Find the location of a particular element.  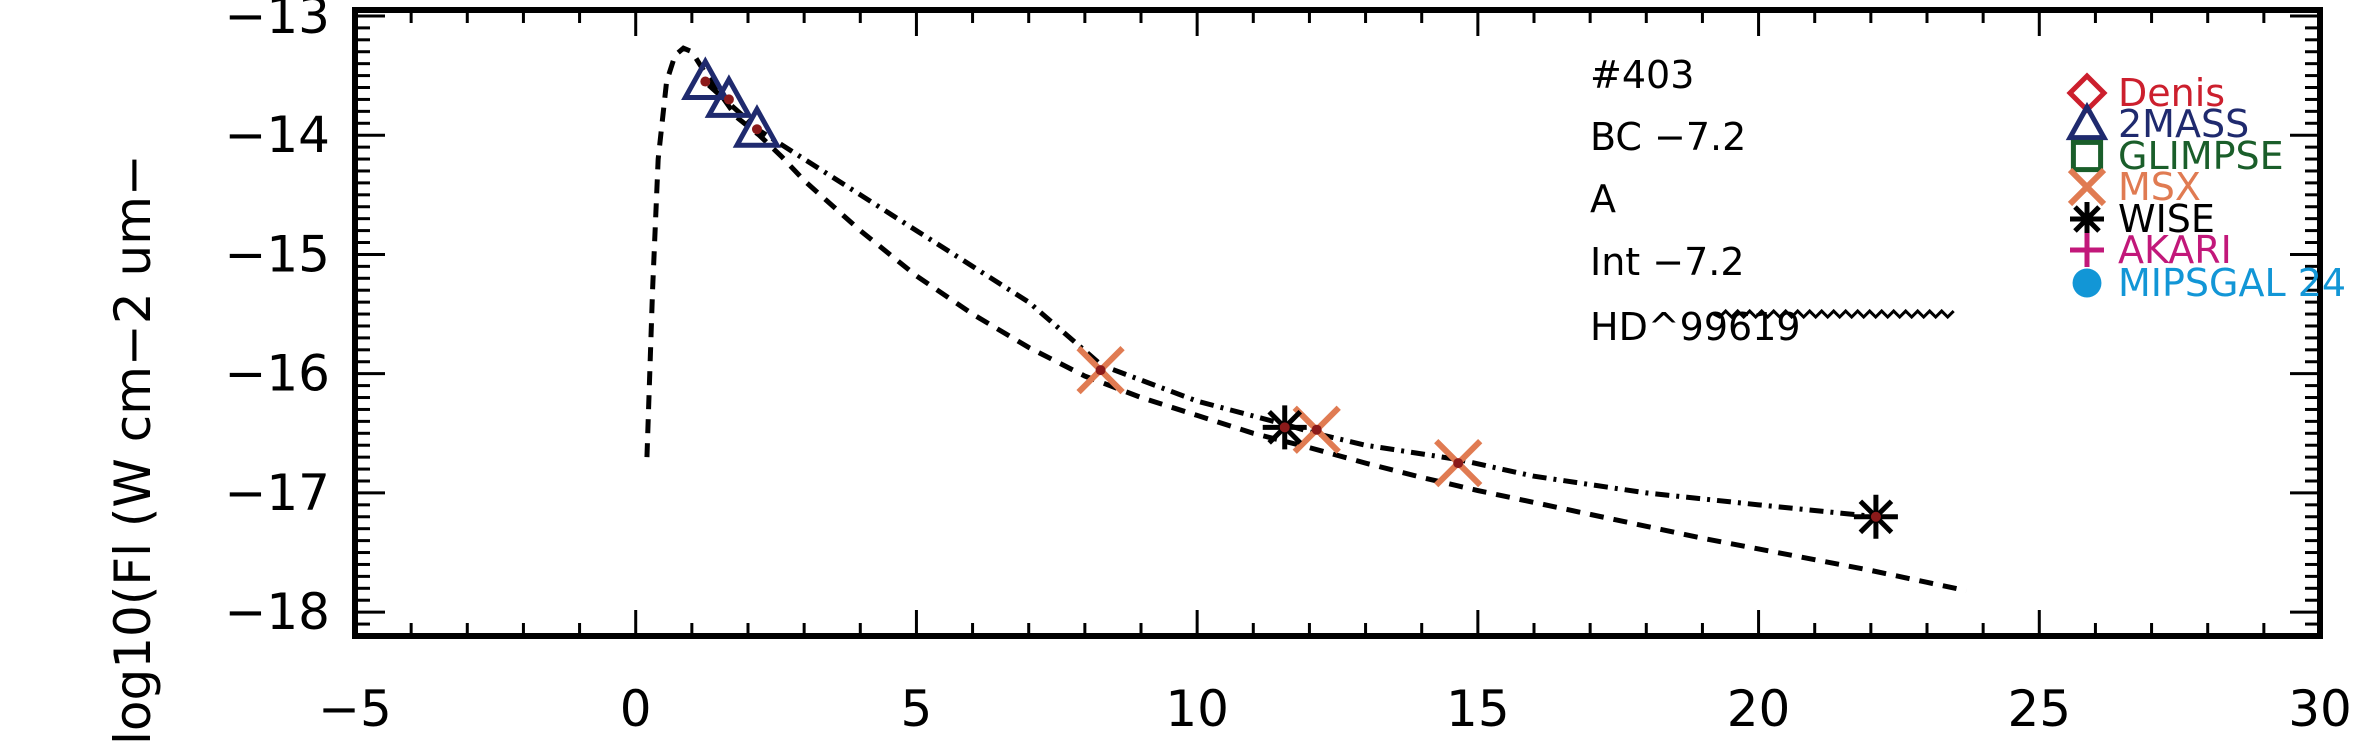

legend-entry: Denis is located at coordinates (2145, 93).